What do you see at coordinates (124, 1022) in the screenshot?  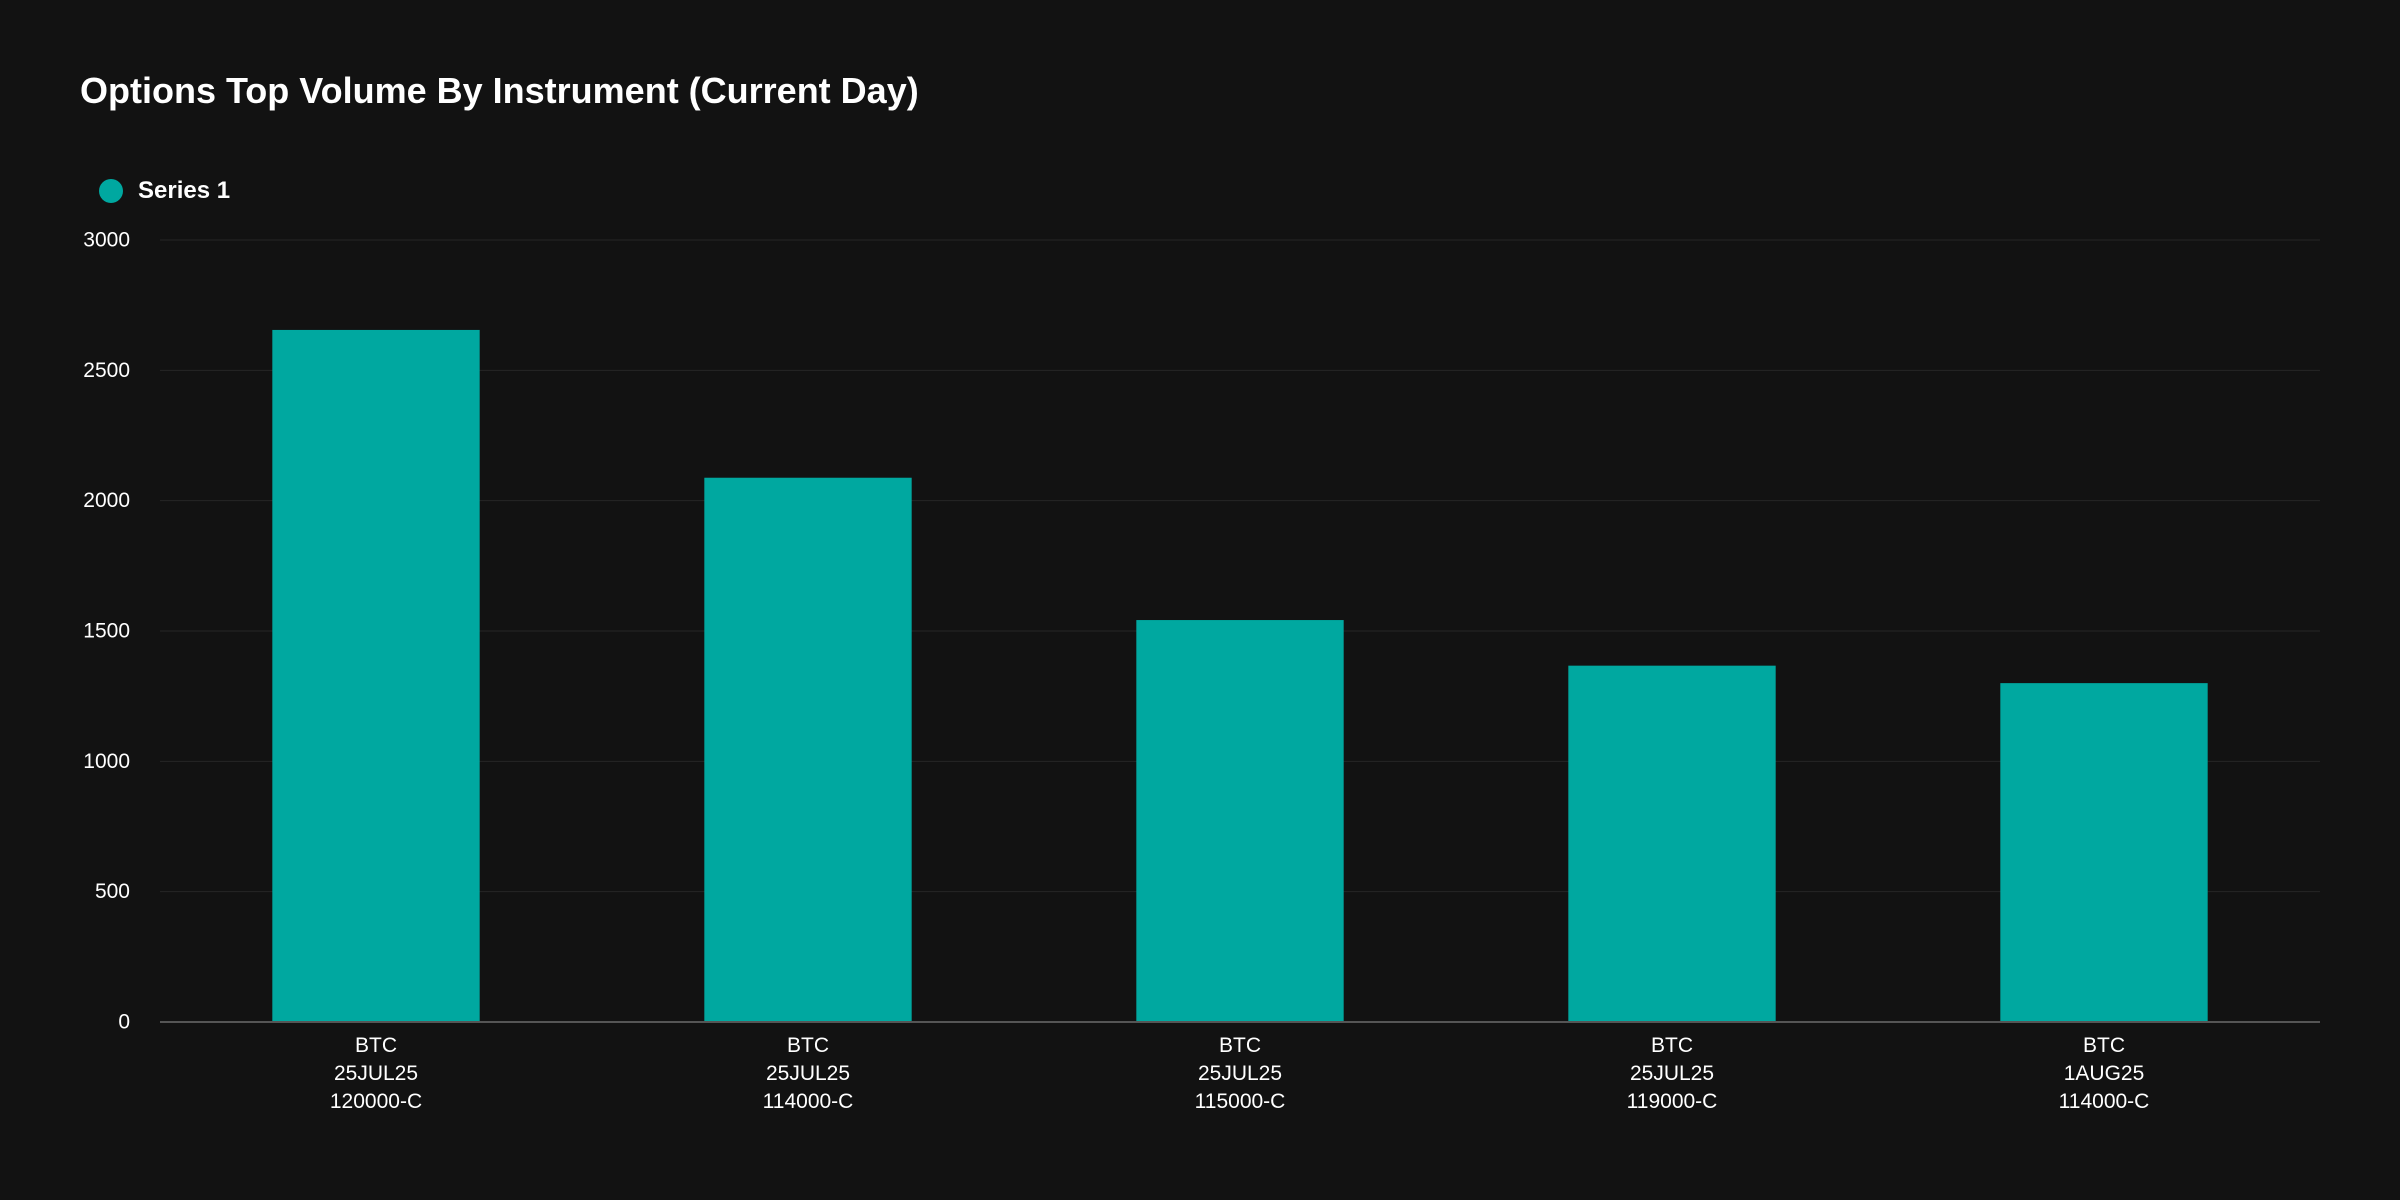 I see `y-tick-label: 0` at bounding box center [124, 1022].